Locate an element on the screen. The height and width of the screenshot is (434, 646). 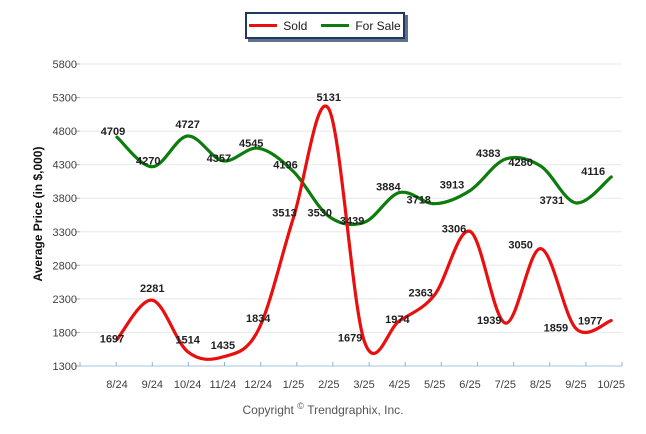
x-tick-label: 11/24 is located at coordinates (223, 385).